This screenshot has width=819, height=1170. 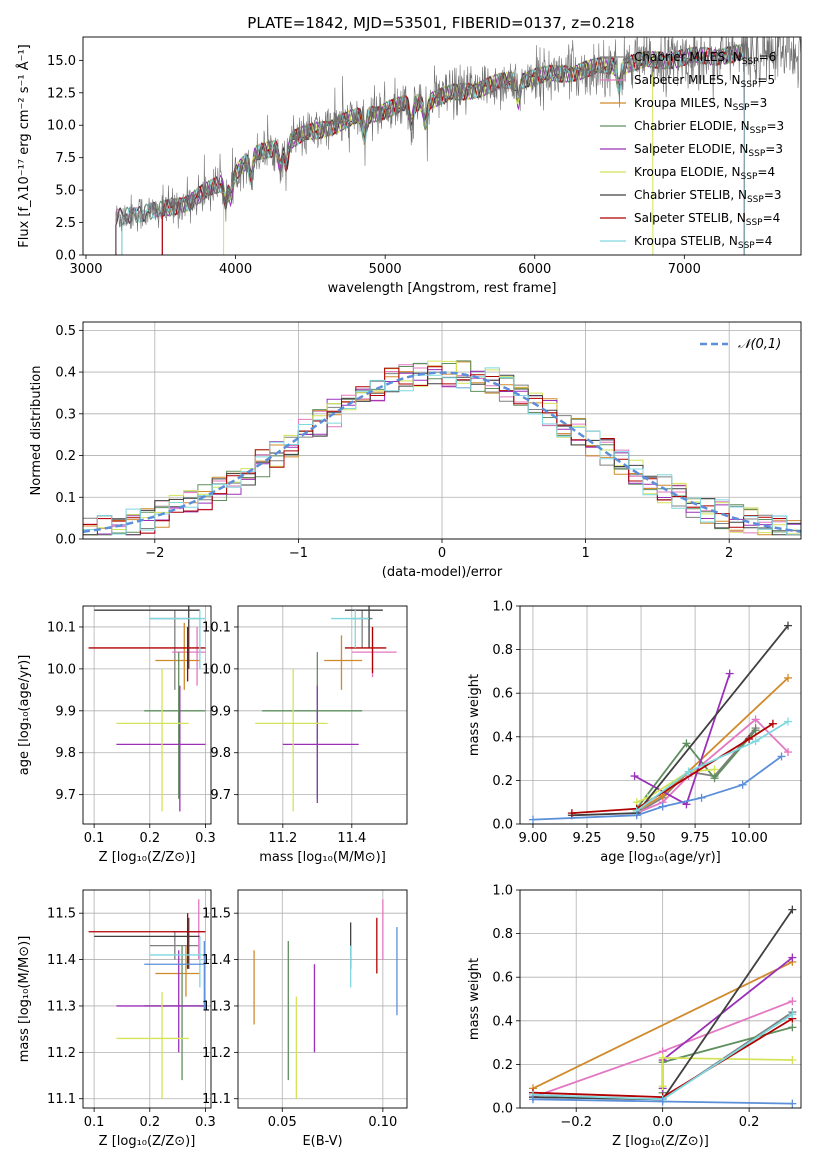 What do you see at coordinates (704, 173) in the screenshot?
I see `legend-label: Kroupa ELODIE, NSSP=4` at bounding box center [704, 173].